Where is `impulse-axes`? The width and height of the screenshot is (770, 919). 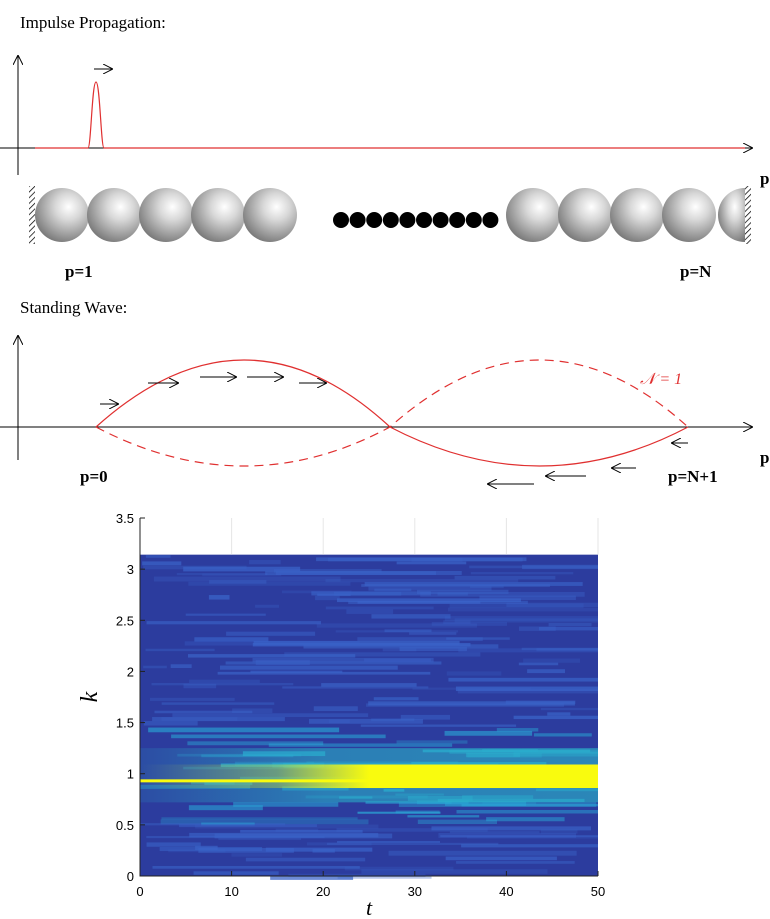
impulse-axes is located at coordinates (376, 115).